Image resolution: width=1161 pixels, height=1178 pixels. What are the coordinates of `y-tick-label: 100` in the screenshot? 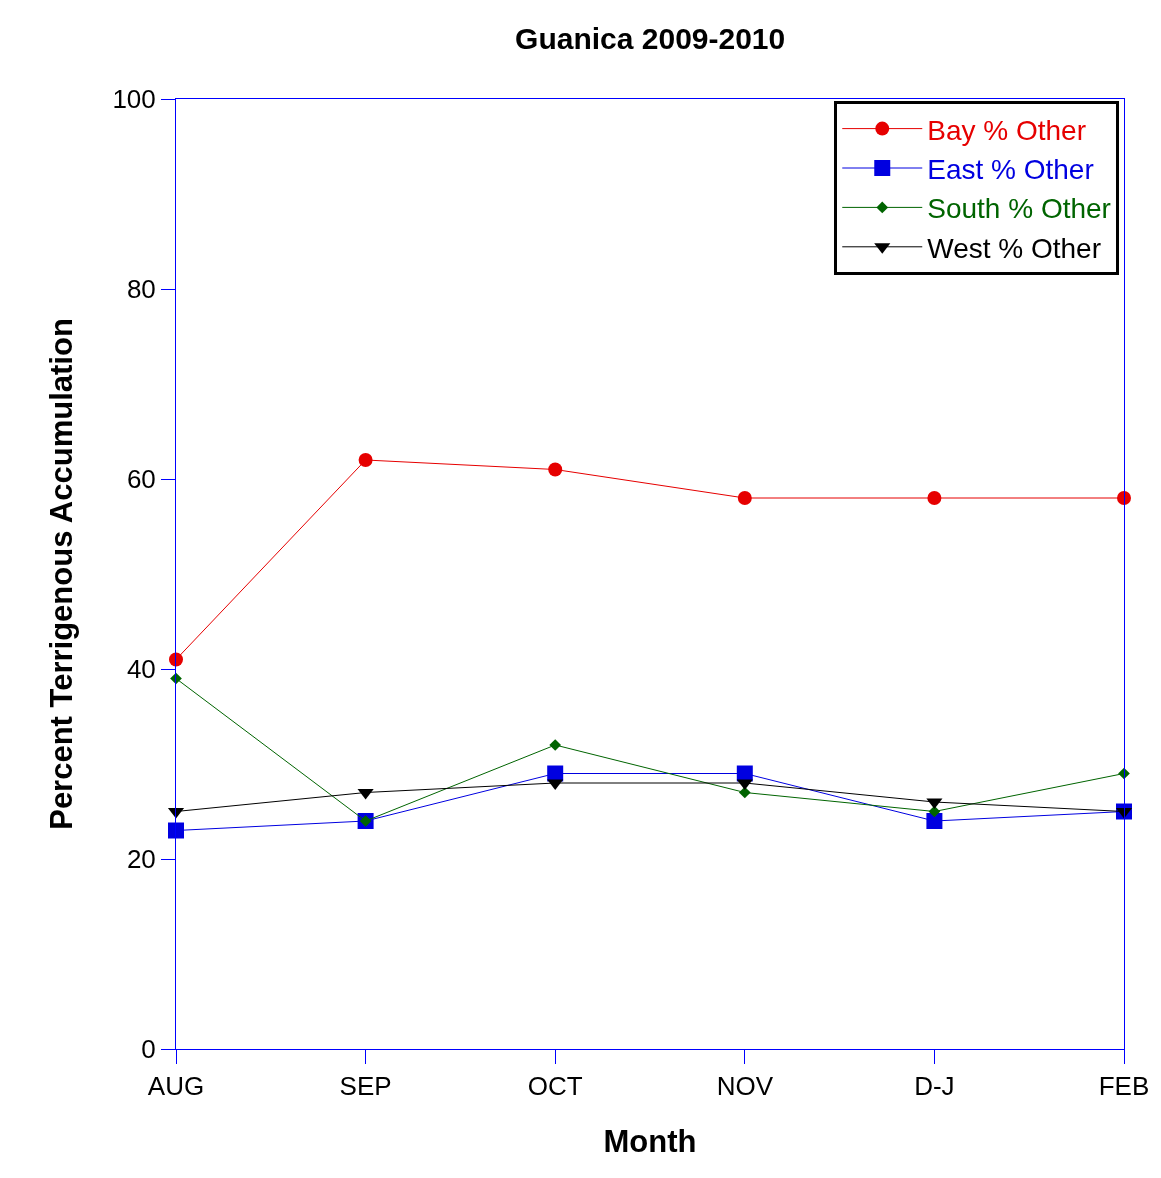 It's located at (134, 99).